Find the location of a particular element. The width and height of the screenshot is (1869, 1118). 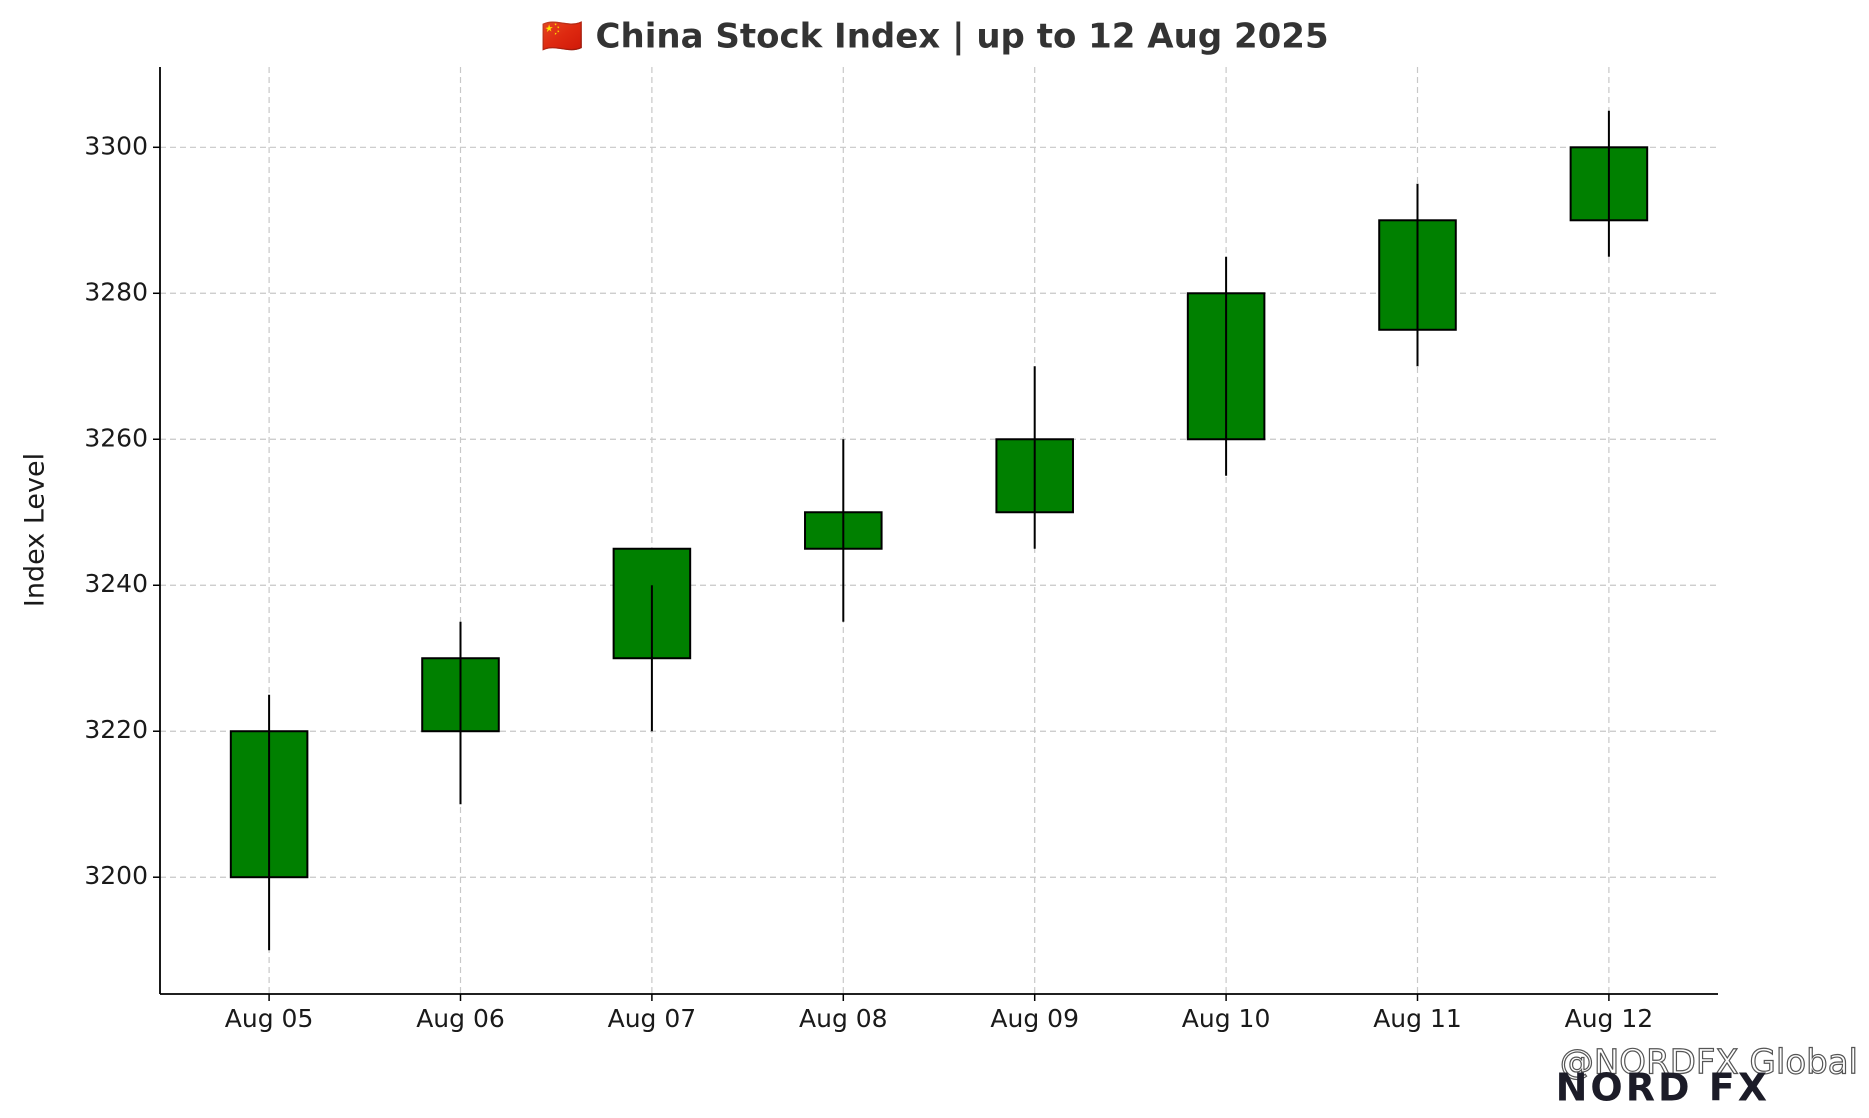

x-tick-label: Aug 05 is located at coordinates (269, 1018).